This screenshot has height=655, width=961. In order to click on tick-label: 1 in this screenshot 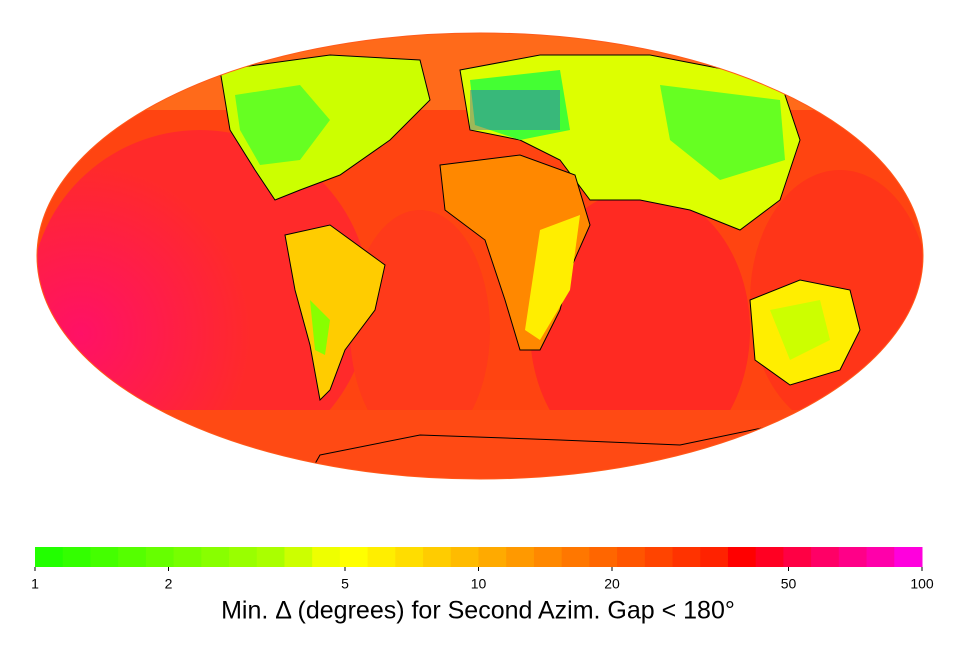, I will do `click(35, 584)`.